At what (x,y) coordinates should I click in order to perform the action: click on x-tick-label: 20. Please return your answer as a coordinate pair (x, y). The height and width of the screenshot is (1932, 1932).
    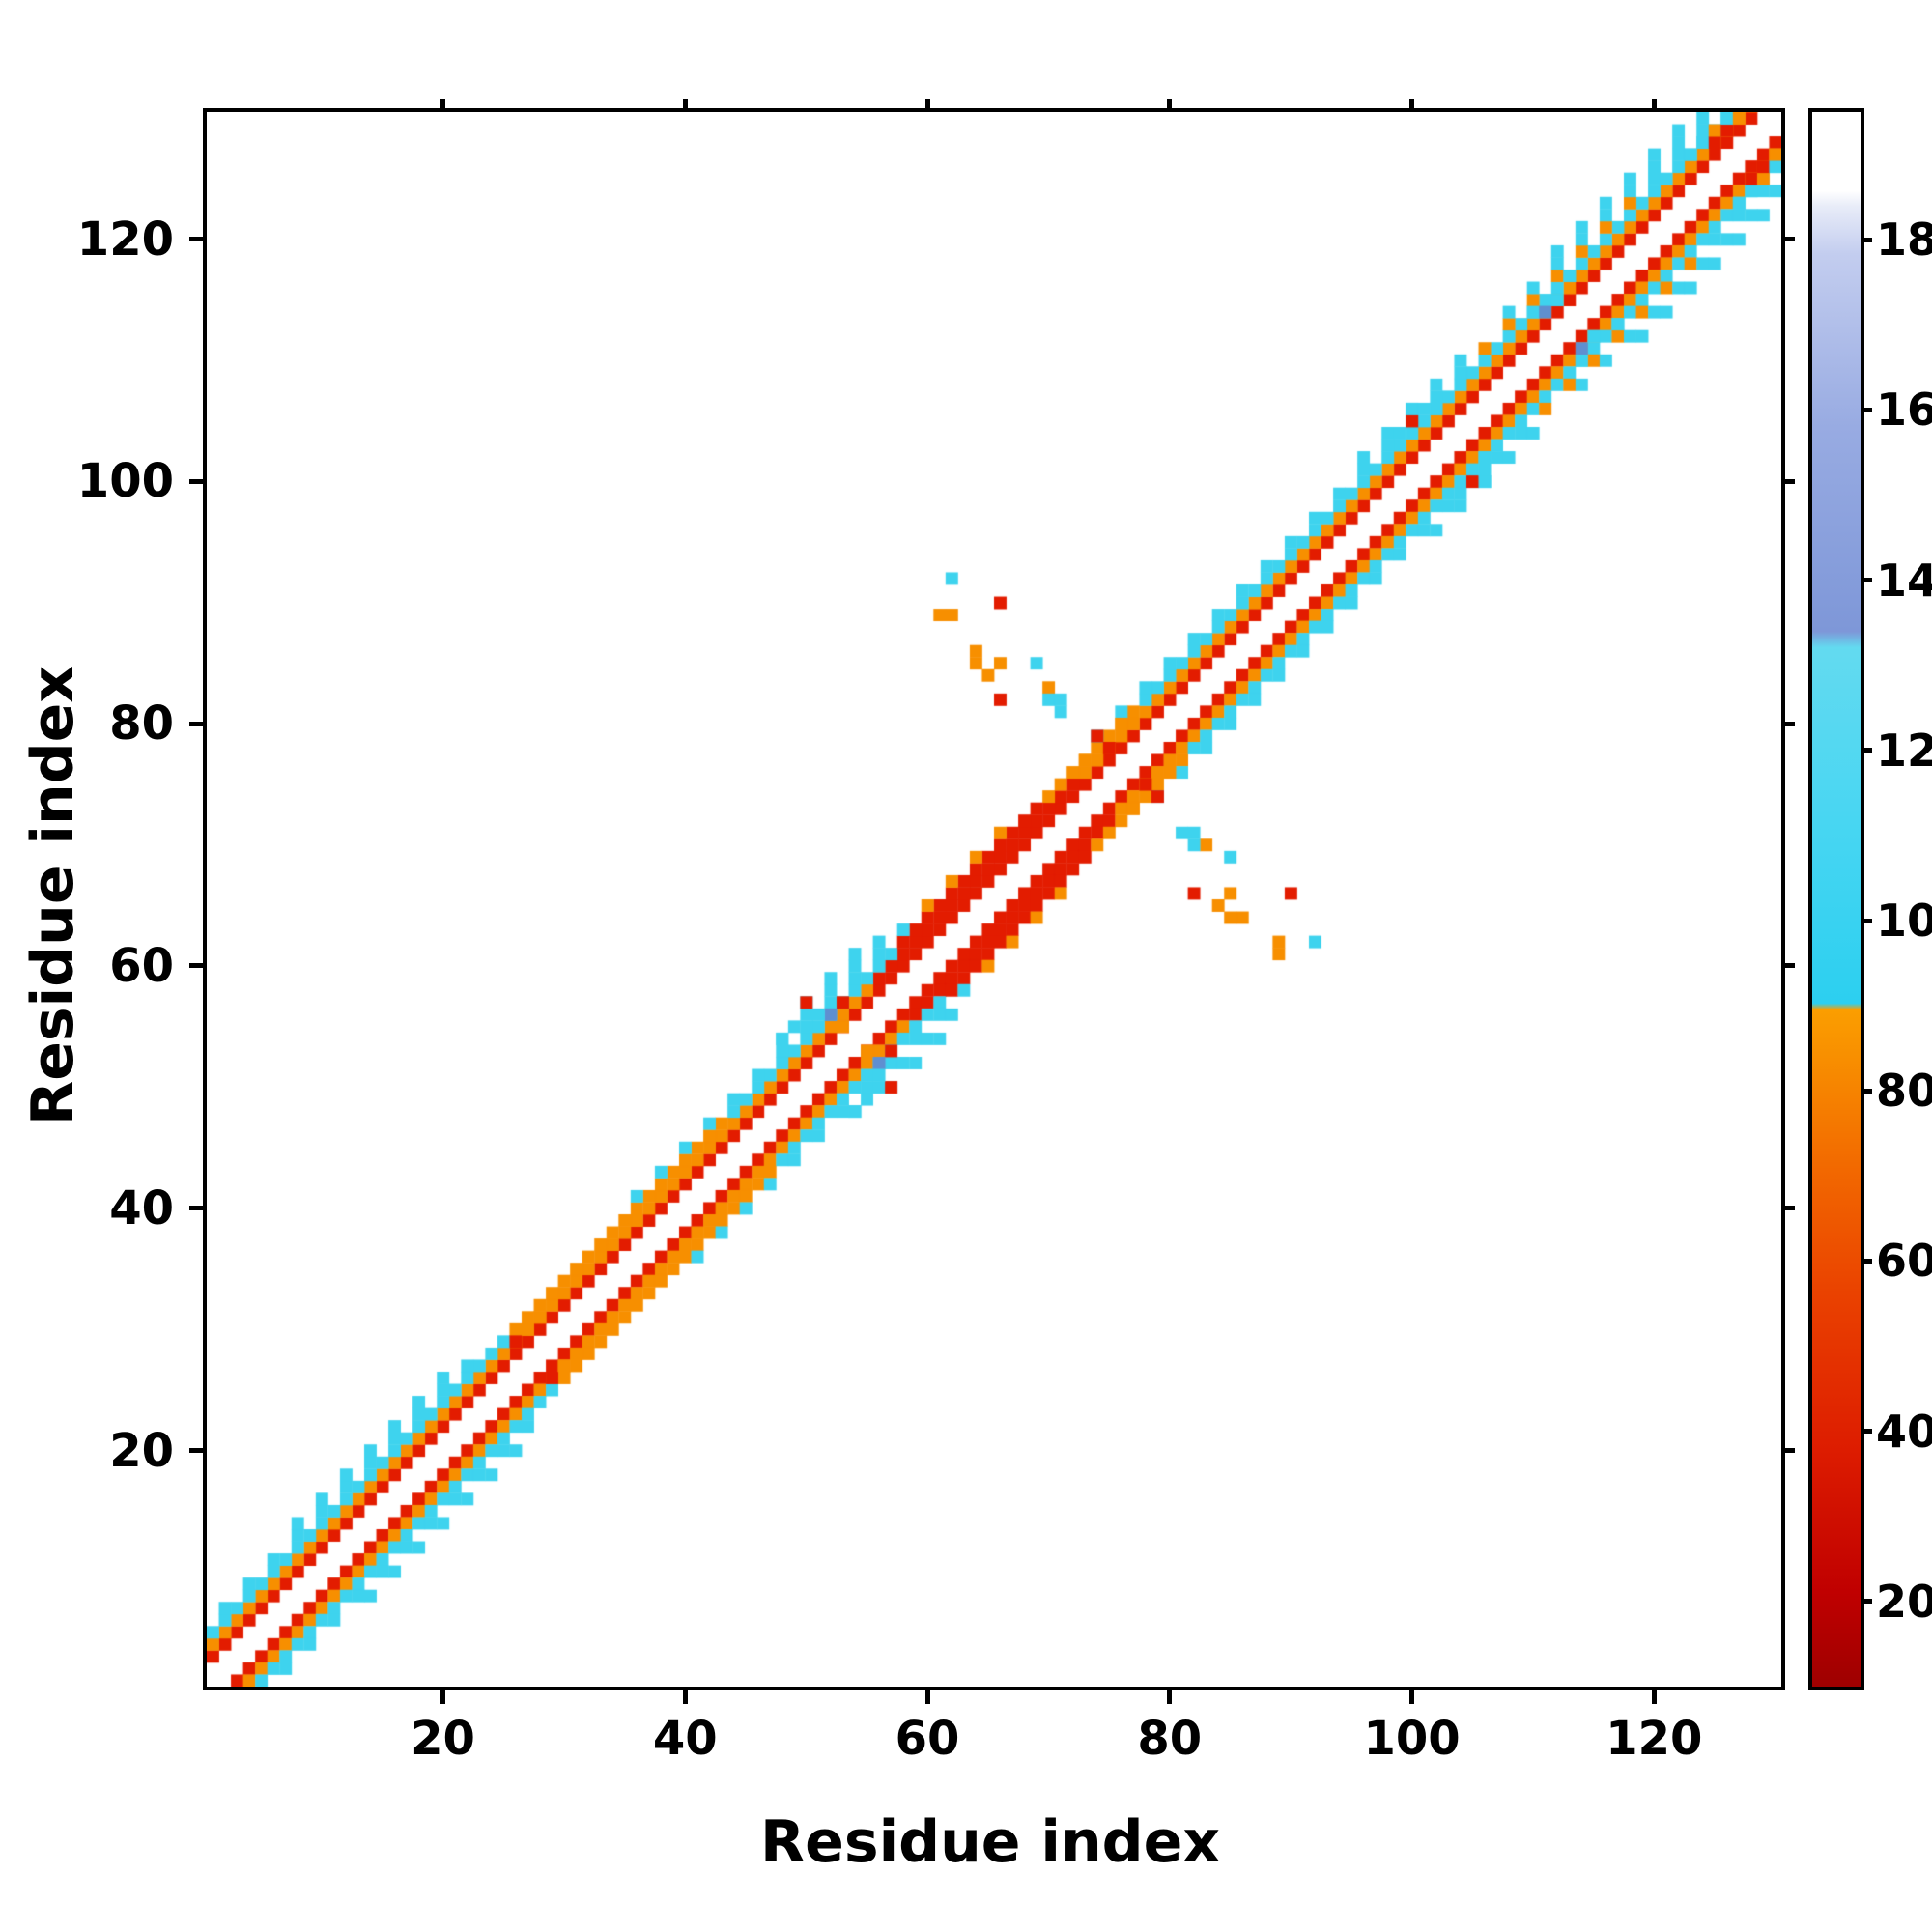
    Looking at the image, I should click on (443, 1739).